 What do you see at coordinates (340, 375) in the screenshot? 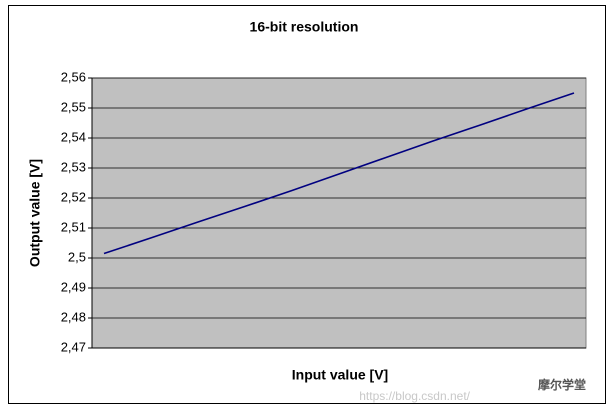
I see `x-axis-label: Input value [V]` at bounding box center [340, 375].